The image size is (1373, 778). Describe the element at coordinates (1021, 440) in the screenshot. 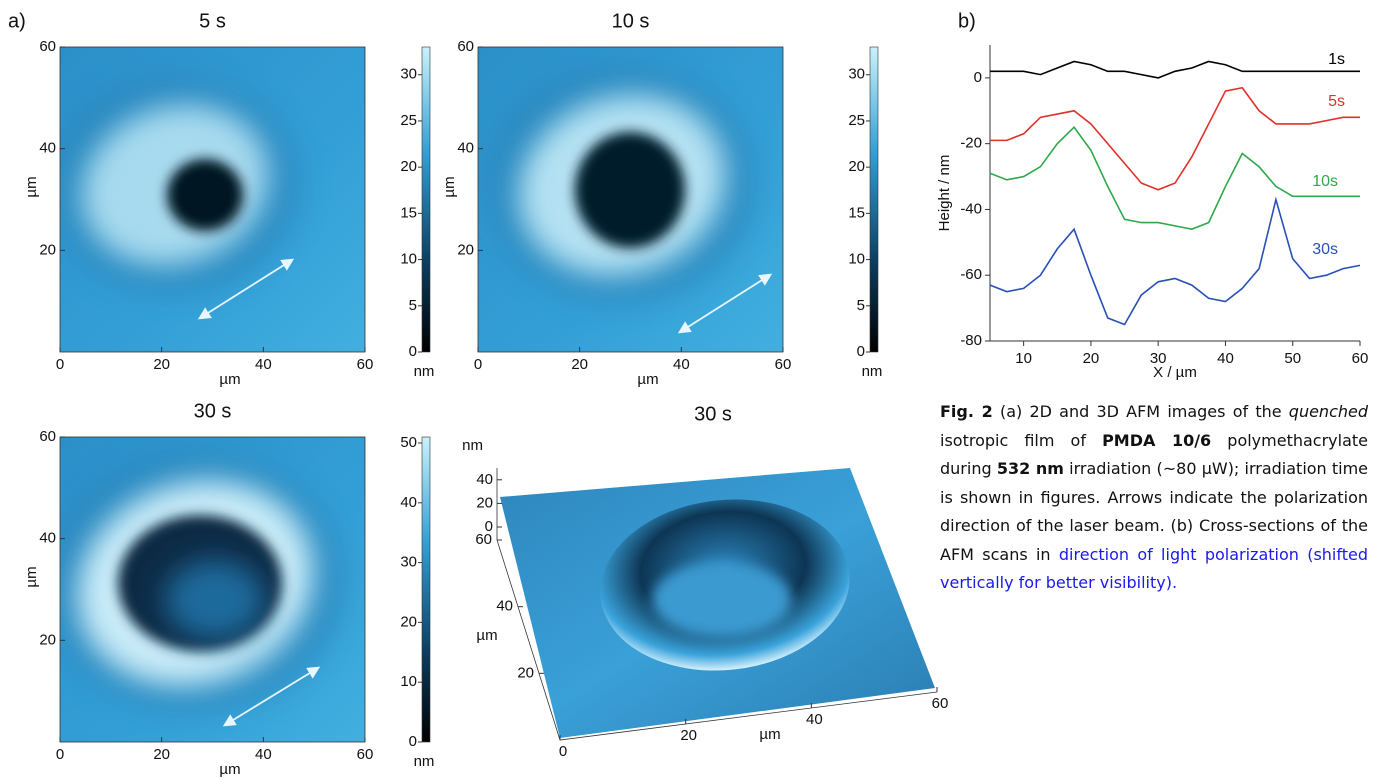

I see `caption-text: isotropic film of` at that location.